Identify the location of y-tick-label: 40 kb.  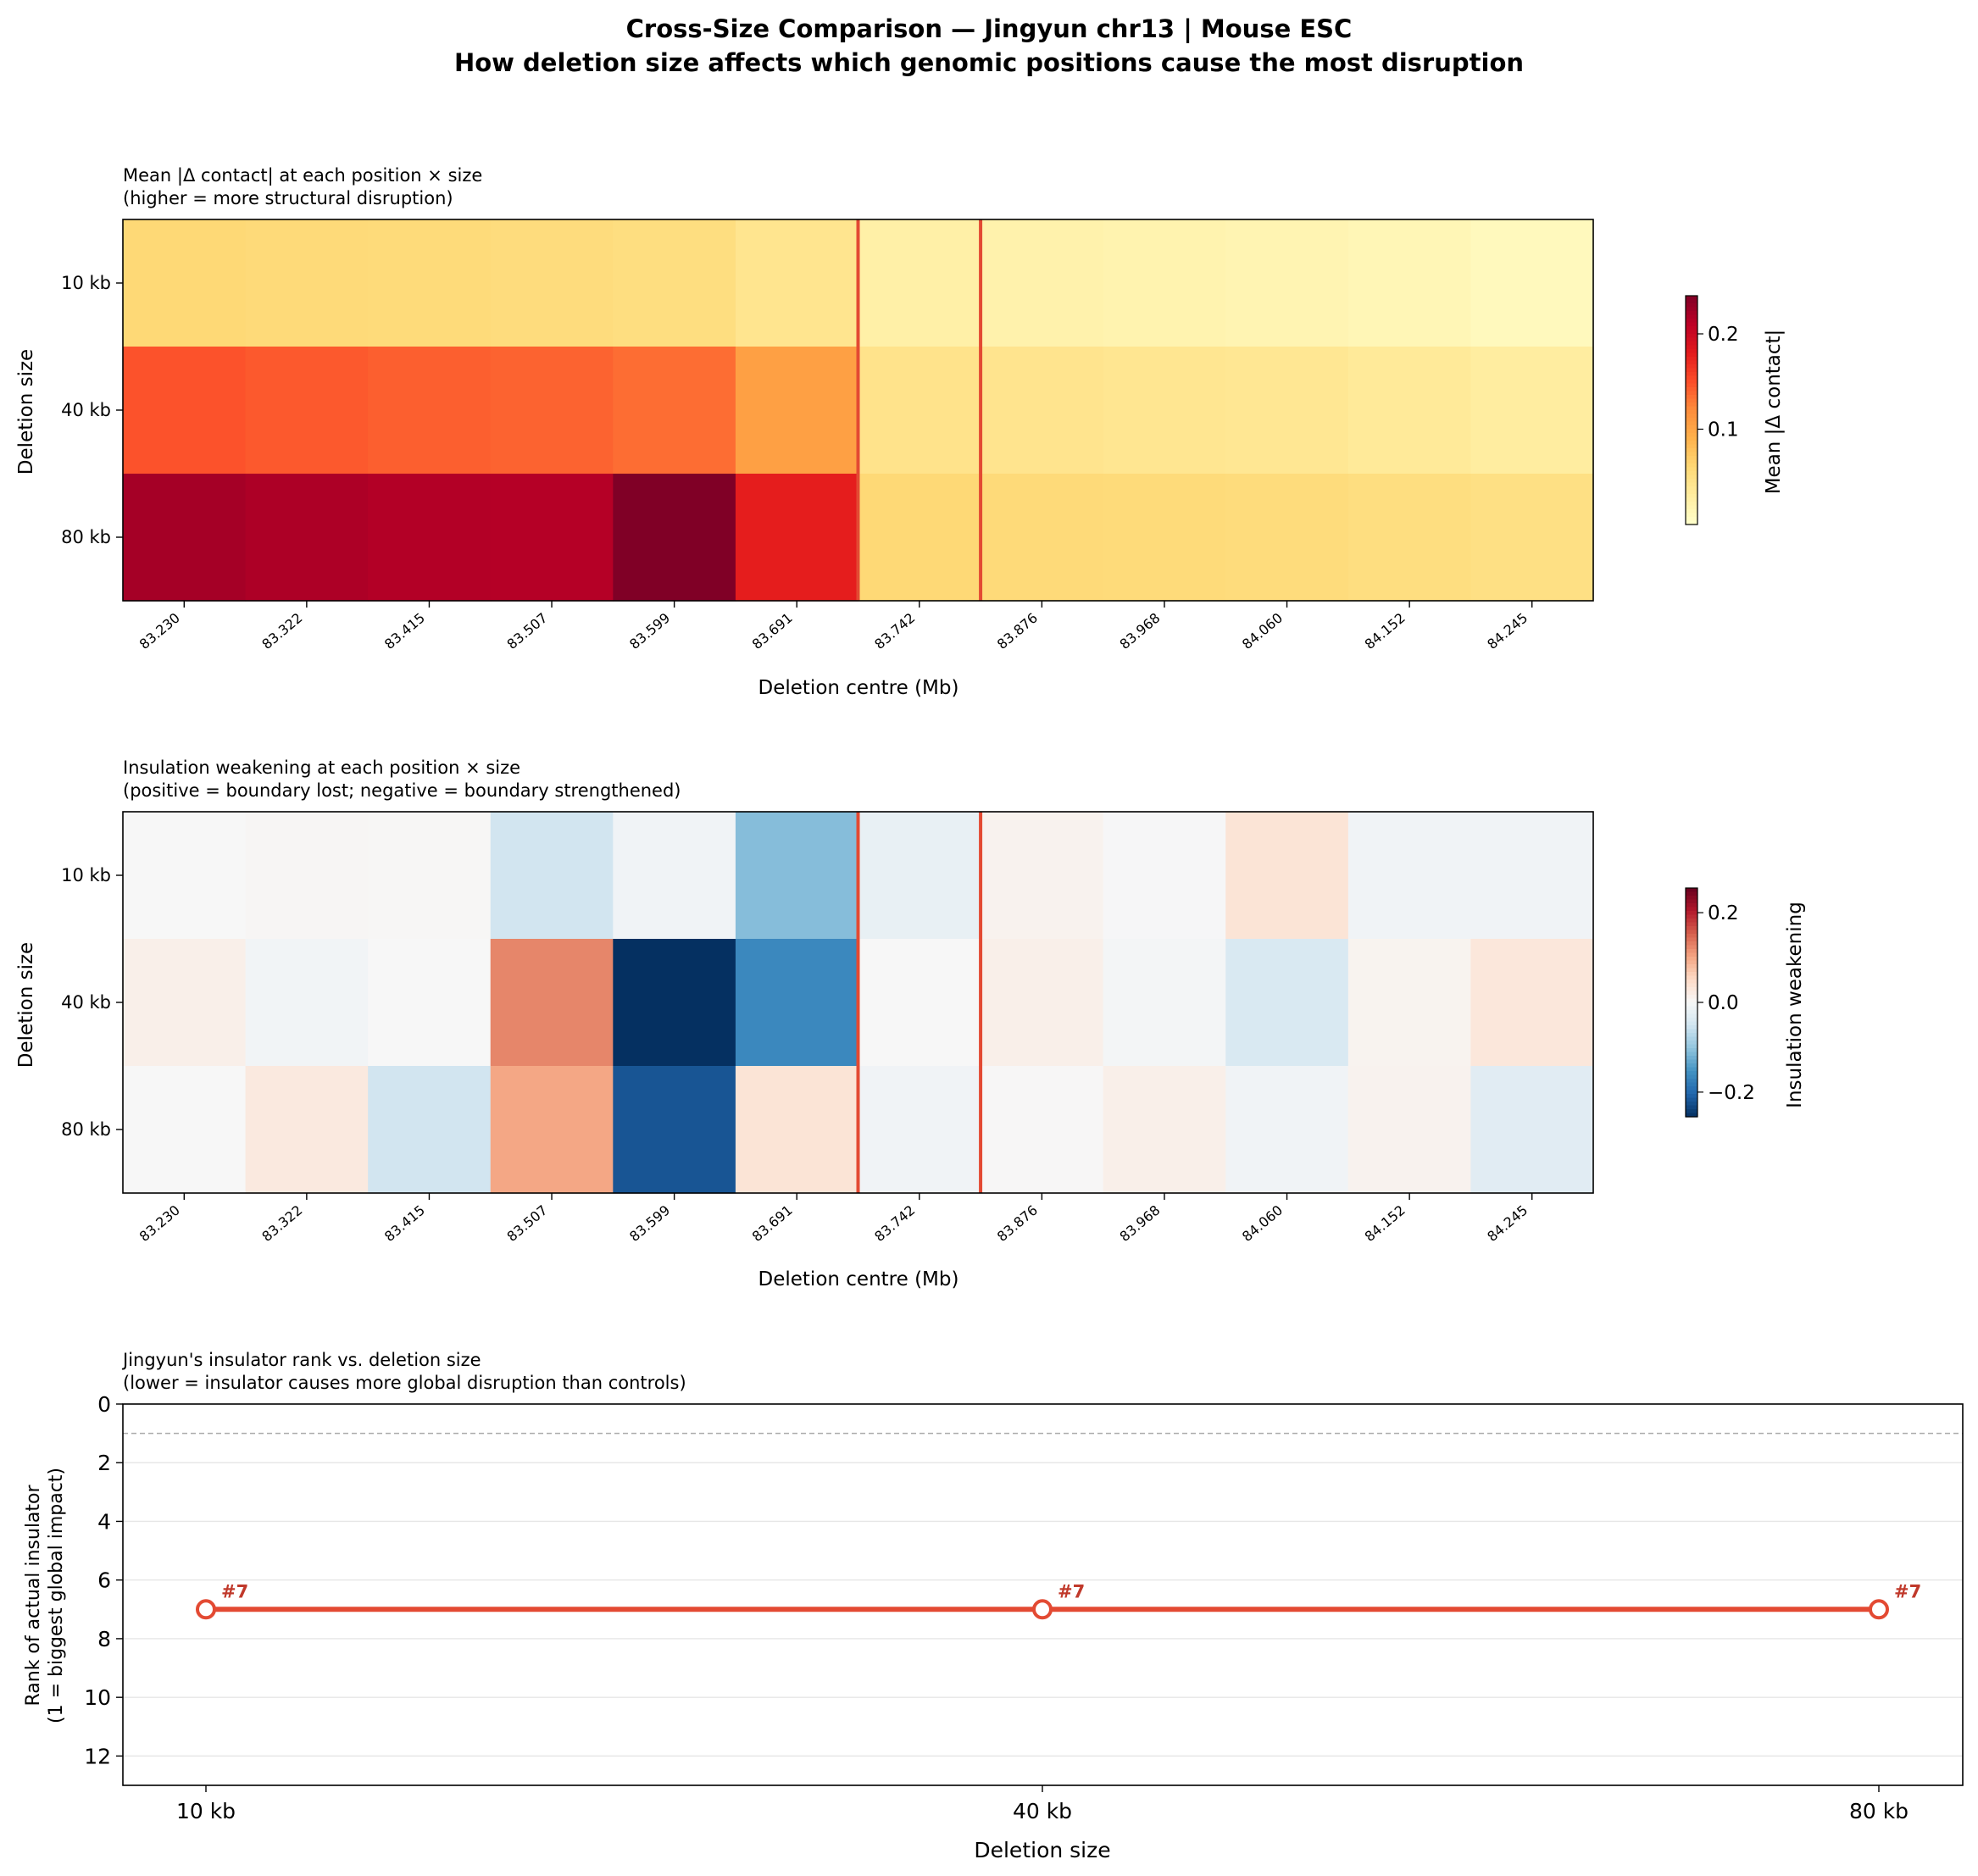
(86, 410).